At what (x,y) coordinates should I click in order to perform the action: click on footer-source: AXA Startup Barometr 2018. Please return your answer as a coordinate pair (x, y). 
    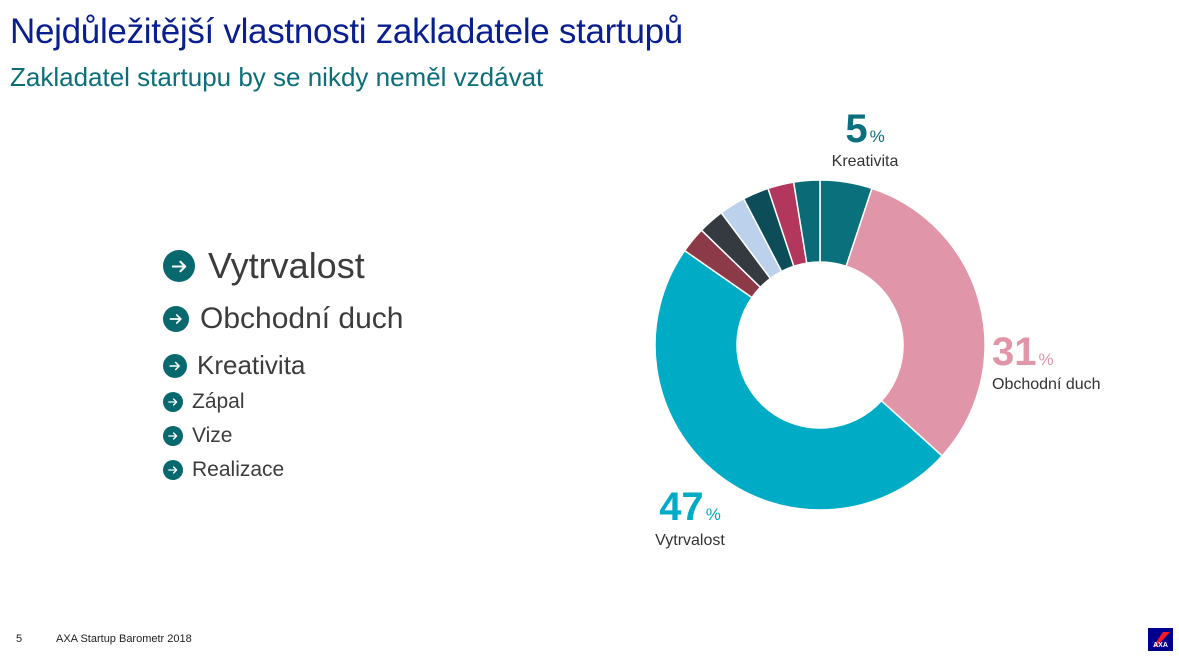
    Looking at the image, I should click on (124, 639).